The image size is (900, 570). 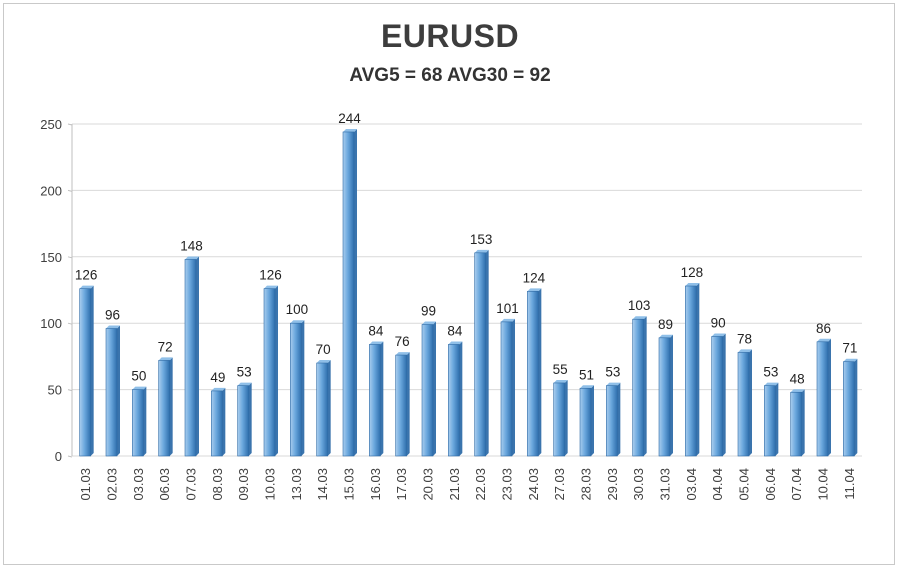 What do you see at coordinates (401, 484) in the screenshot?
I see `x-tick-label: 17.03` at bounding box center [401, 484].